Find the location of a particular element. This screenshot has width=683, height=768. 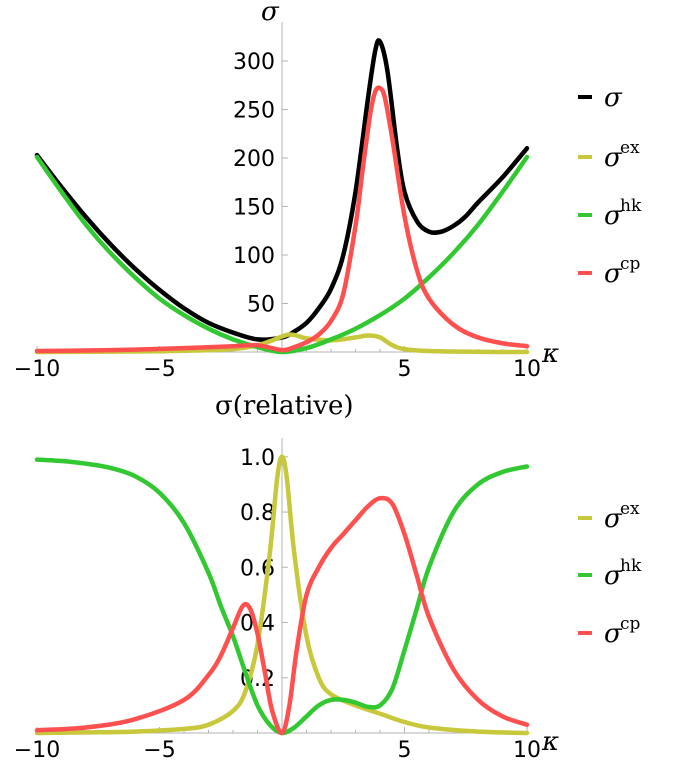

top-x-tick-label: 5 is located at coordinates (405, 369).